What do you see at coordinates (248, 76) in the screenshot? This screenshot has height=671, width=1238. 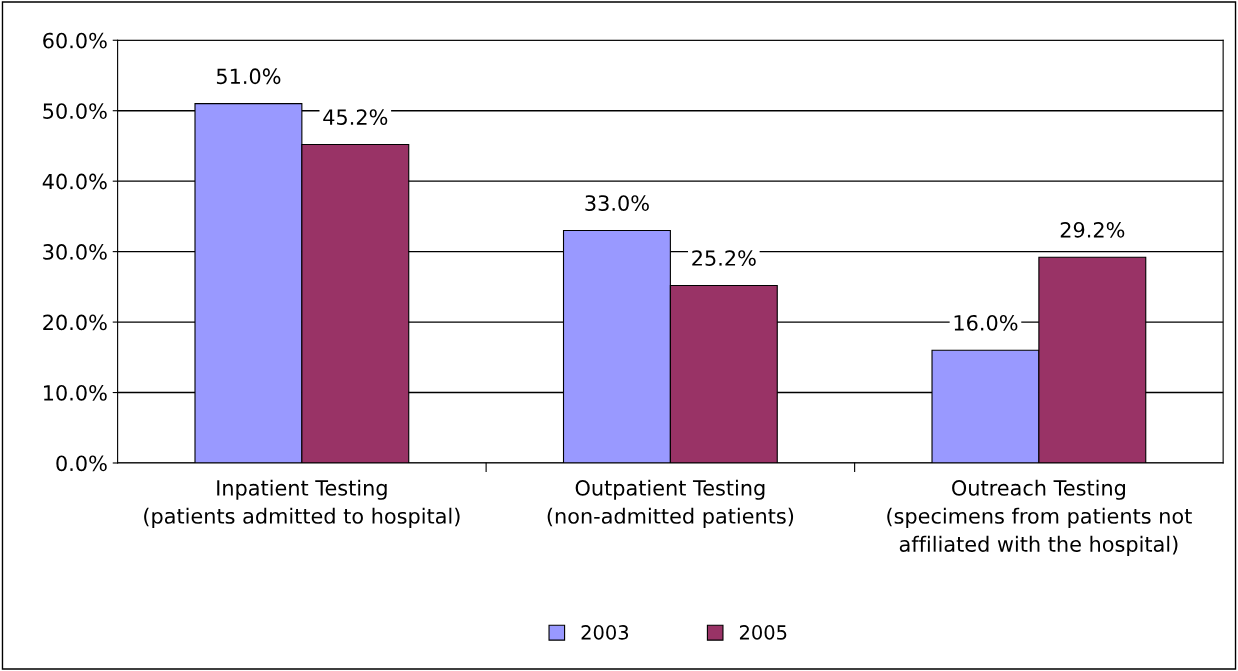 I see `data-label: 51.0%` at bounding box center [248, 76].